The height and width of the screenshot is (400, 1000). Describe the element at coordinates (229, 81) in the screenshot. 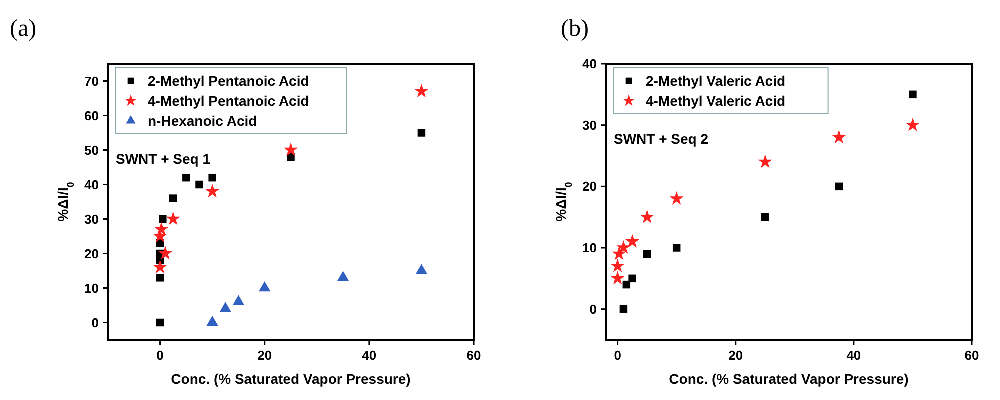

I see `legend-label: 2-Methyl Pentanoic Acid` at that location.